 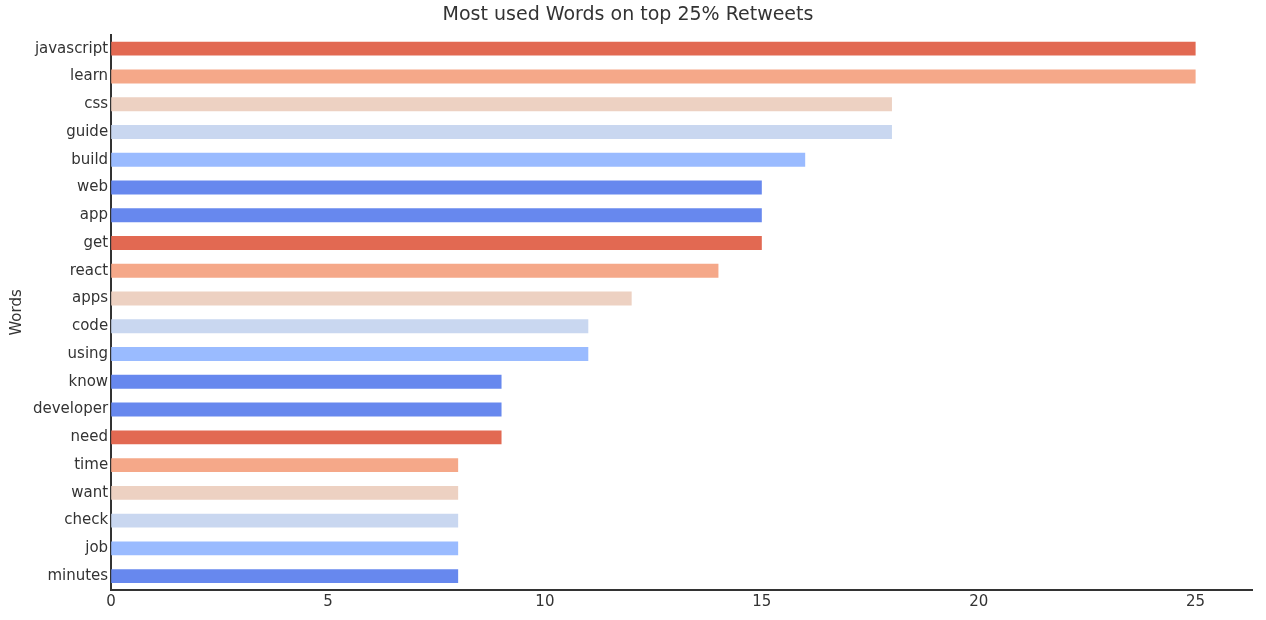 I want to click on x-tick-label: 25, so click(x=1196, y=600).